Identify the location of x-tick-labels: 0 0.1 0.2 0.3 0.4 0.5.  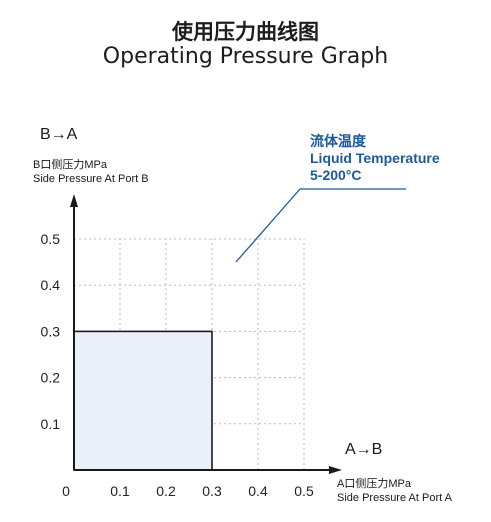
(188, 491).